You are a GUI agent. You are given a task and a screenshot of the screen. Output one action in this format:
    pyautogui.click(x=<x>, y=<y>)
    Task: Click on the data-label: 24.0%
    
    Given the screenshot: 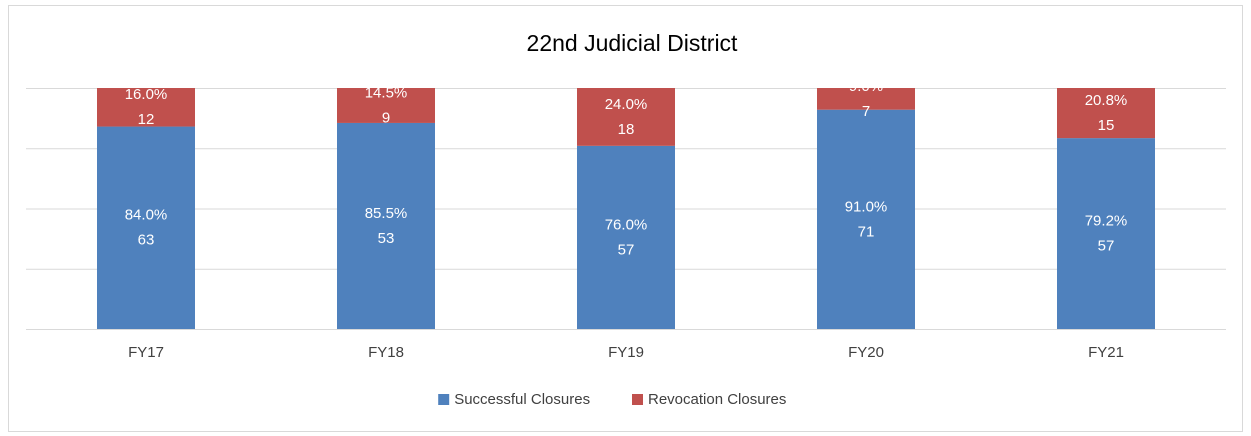 What is the action you would take?
    pyautogui.click(x=626, y=104)
    